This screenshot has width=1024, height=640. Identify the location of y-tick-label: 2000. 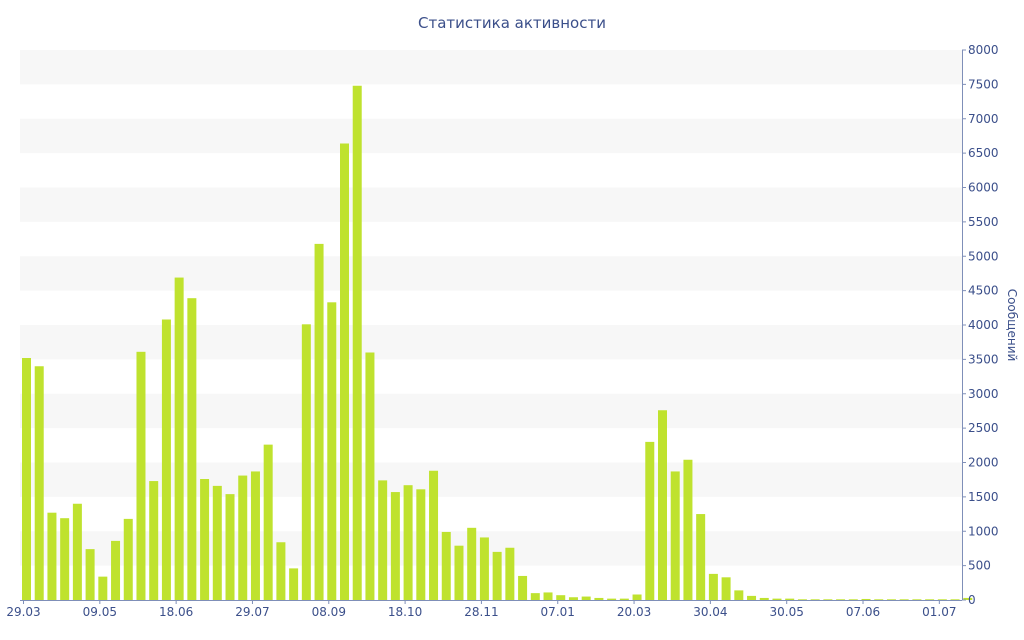
(983, 463).